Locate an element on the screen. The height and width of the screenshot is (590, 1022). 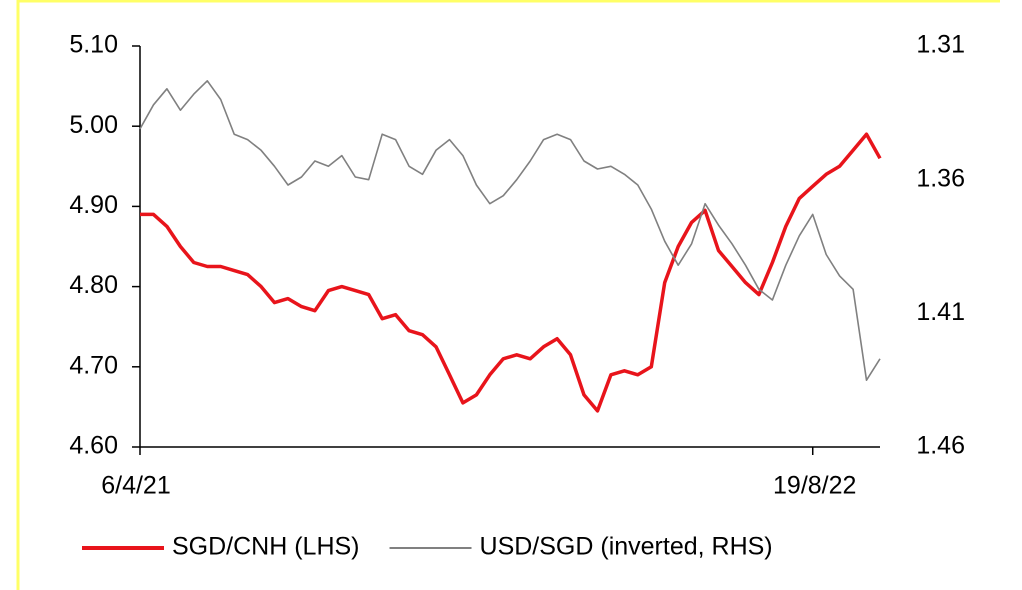
y2-tick-label: 1.41 is located at coordinates (940, 312).